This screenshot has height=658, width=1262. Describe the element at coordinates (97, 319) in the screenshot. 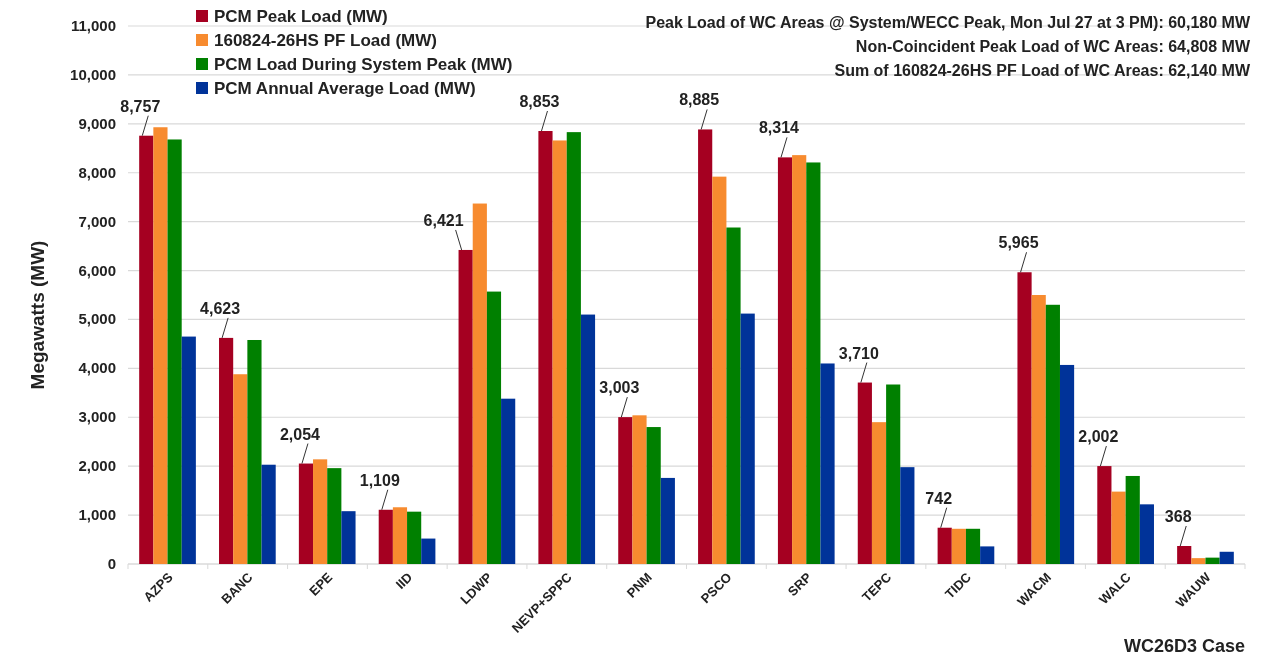

I see `y-tick-label: 5,000` at that location.